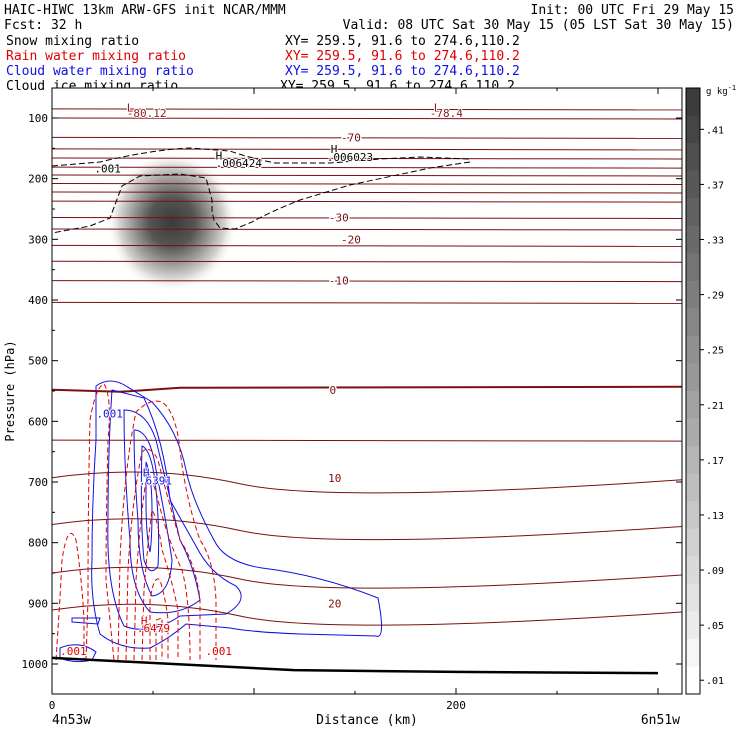 This screenshot has width=740, height=740. Describe the element at coordinates (339, 281) in the screenshot. I see `isotherm-label: -10` at that location.